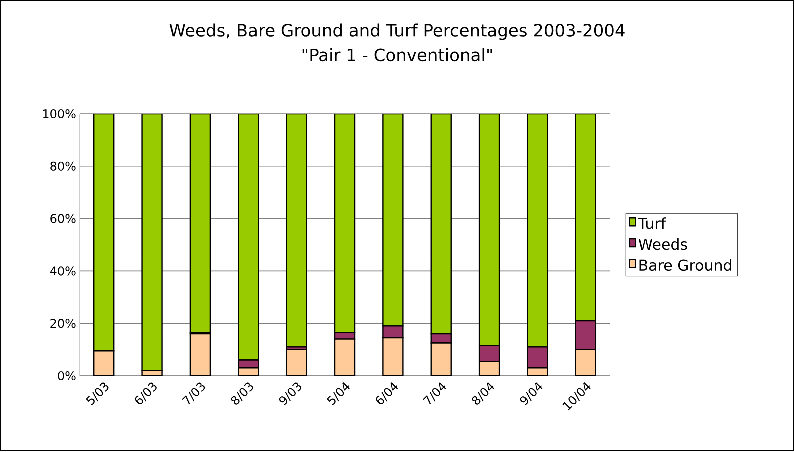 This screenshot has width=795, height=452. What do you see at coordinates (397, 32) in the screenshot?
I see `chart-title: Weeds, Bare Ground and Turf Percentages 2003-2004` at bounding box center [397, 32].